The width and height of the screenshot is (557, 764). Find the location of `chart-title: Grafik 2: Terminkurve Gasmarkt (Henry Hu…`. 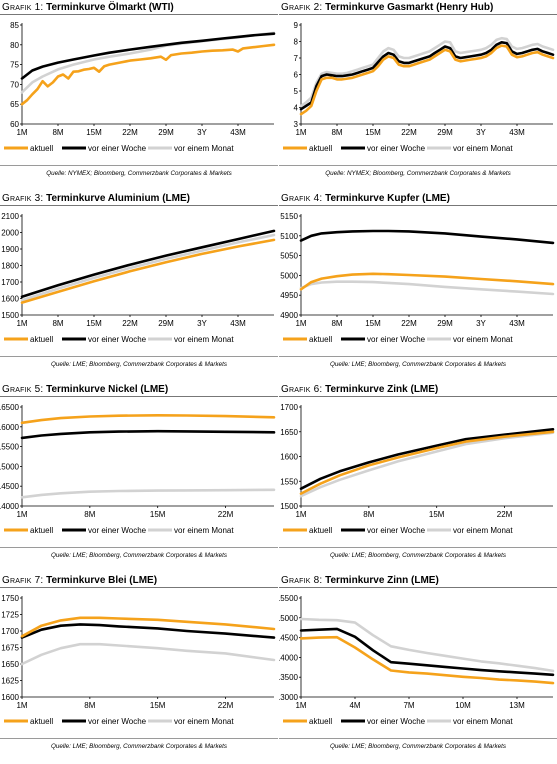

chart-title: Grafik 2: Terminkurve Gasmarkt (Henry Hu… is located at coordinates (387, 7).